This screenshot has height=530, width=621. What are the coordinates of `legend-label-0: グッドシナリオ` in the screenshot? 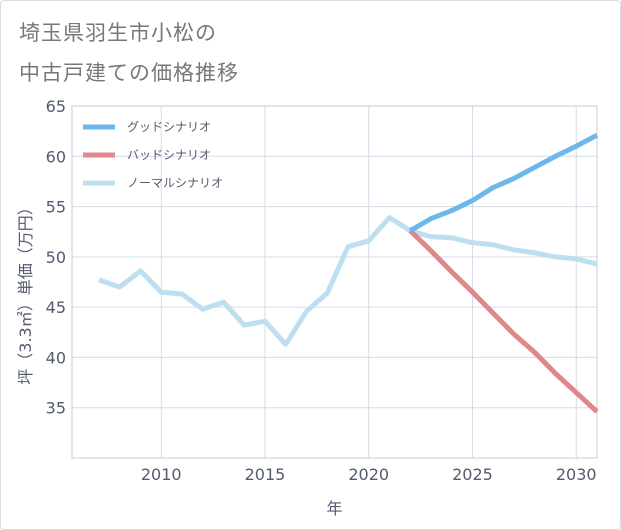 It's located at (169, 127).